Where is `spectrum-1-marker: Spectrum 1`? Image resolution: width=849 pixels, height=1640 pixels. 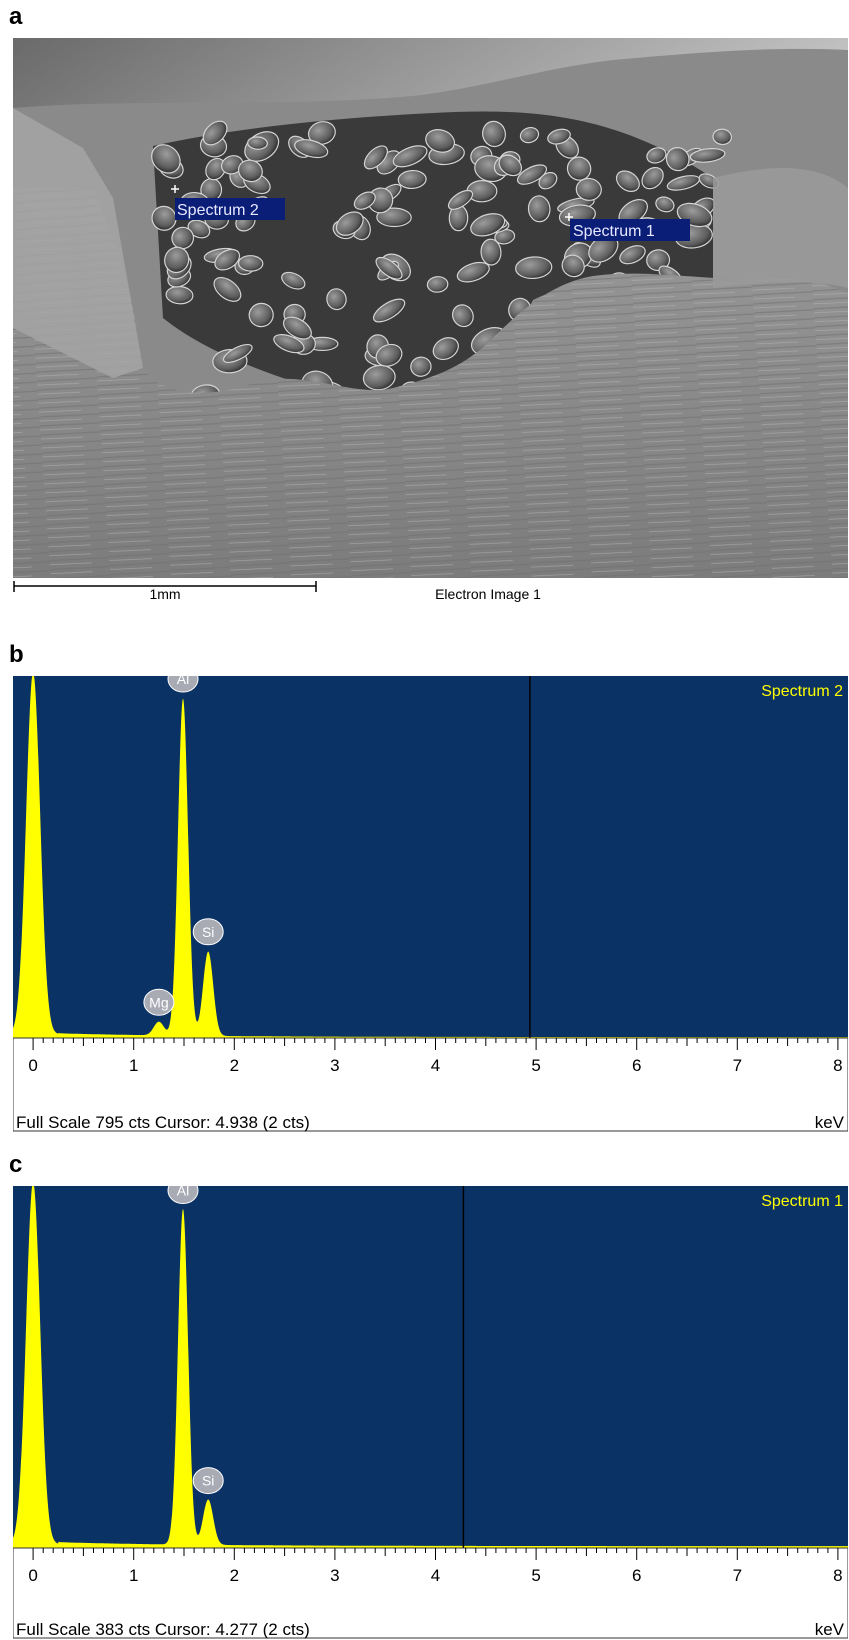
spectrum-1-marker: Spectrum 1 is located at coordinates (627, 227).